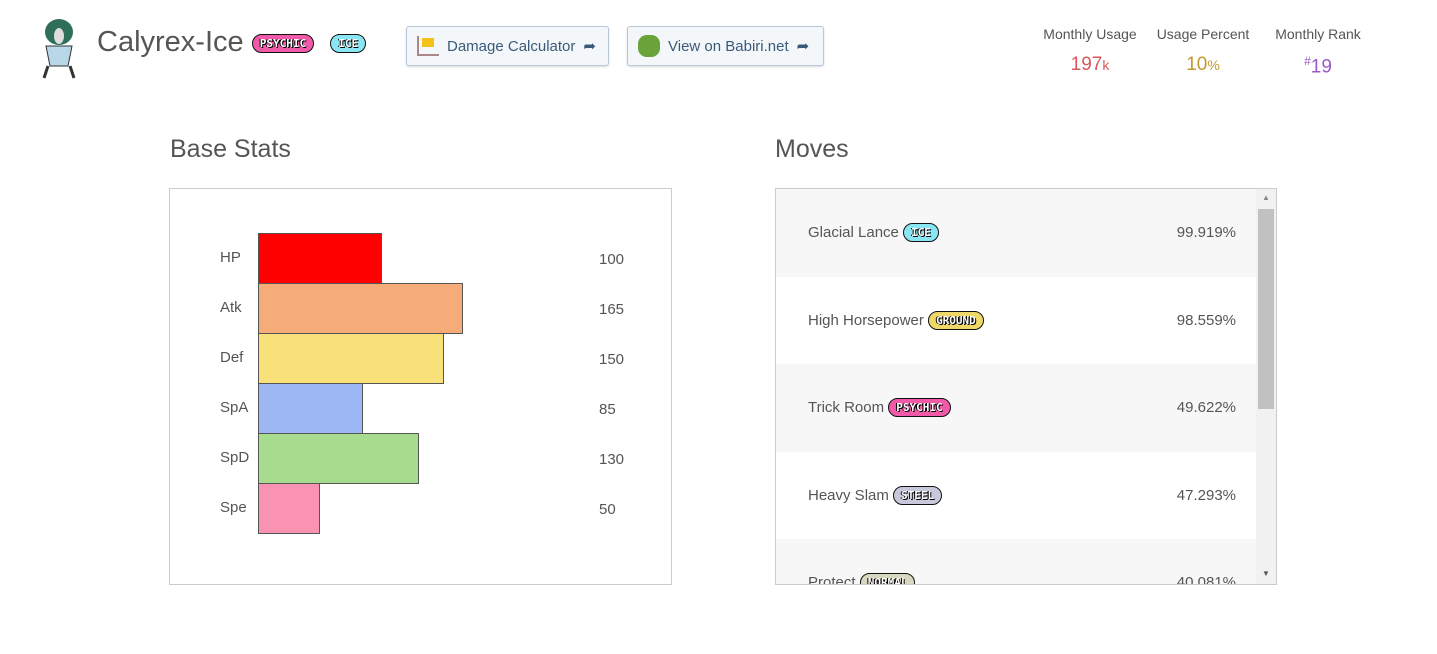 The width and height of the screenshot is (1437, 654). What do you see at coordinates (832, 579) in the screenshot?
I see `move-name: Protect` at bounding box center [832, 579].